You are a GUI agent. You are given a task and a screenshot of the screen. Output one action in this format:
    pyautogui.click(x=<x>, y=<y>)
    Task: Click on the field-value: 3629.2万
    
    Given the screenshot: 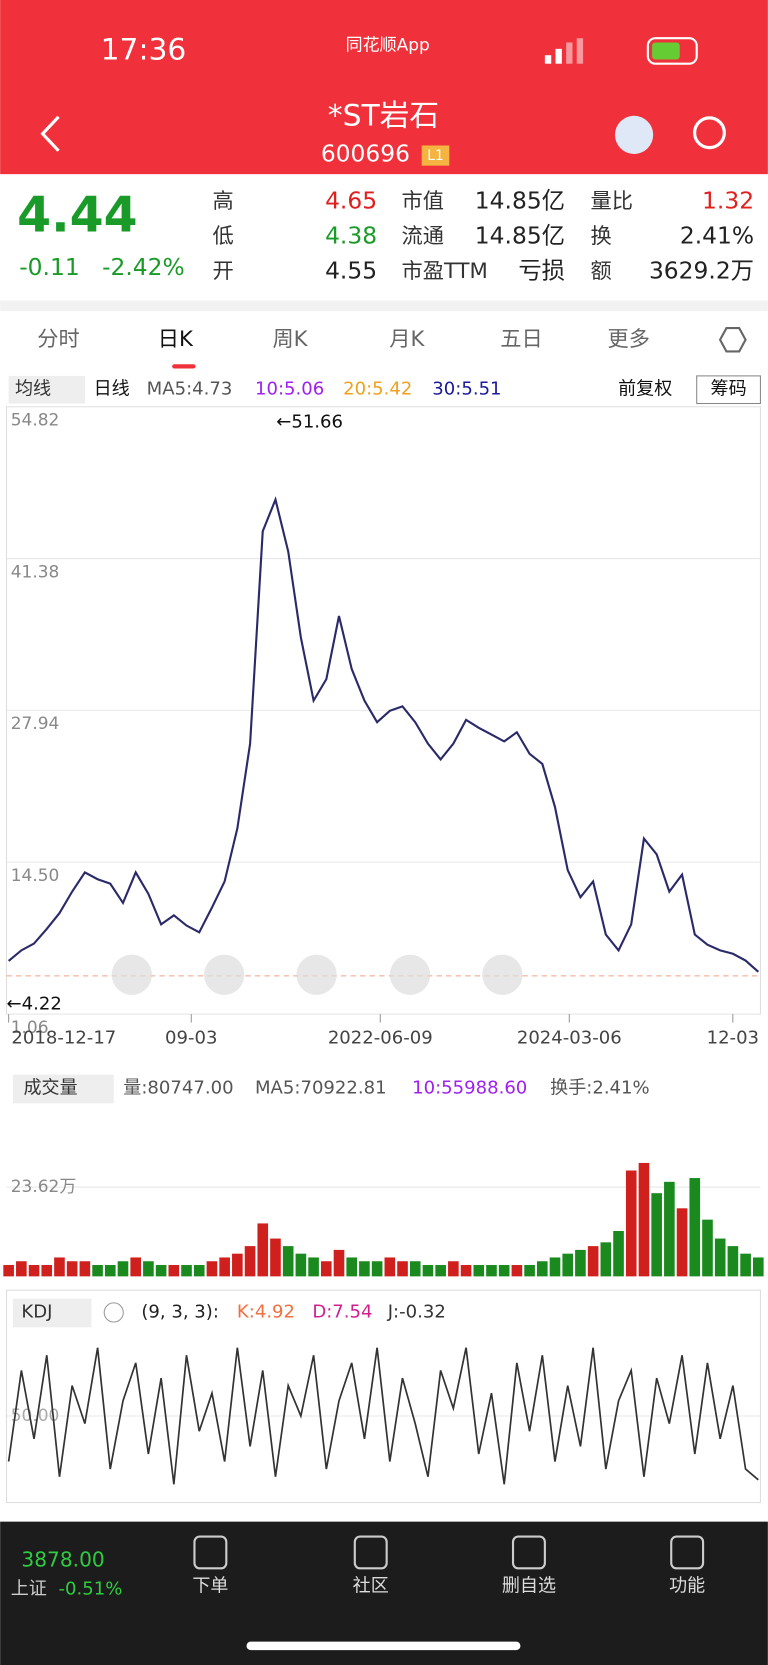 What is the action you would take?
    pyautogui.click(x=701, y=270)
    